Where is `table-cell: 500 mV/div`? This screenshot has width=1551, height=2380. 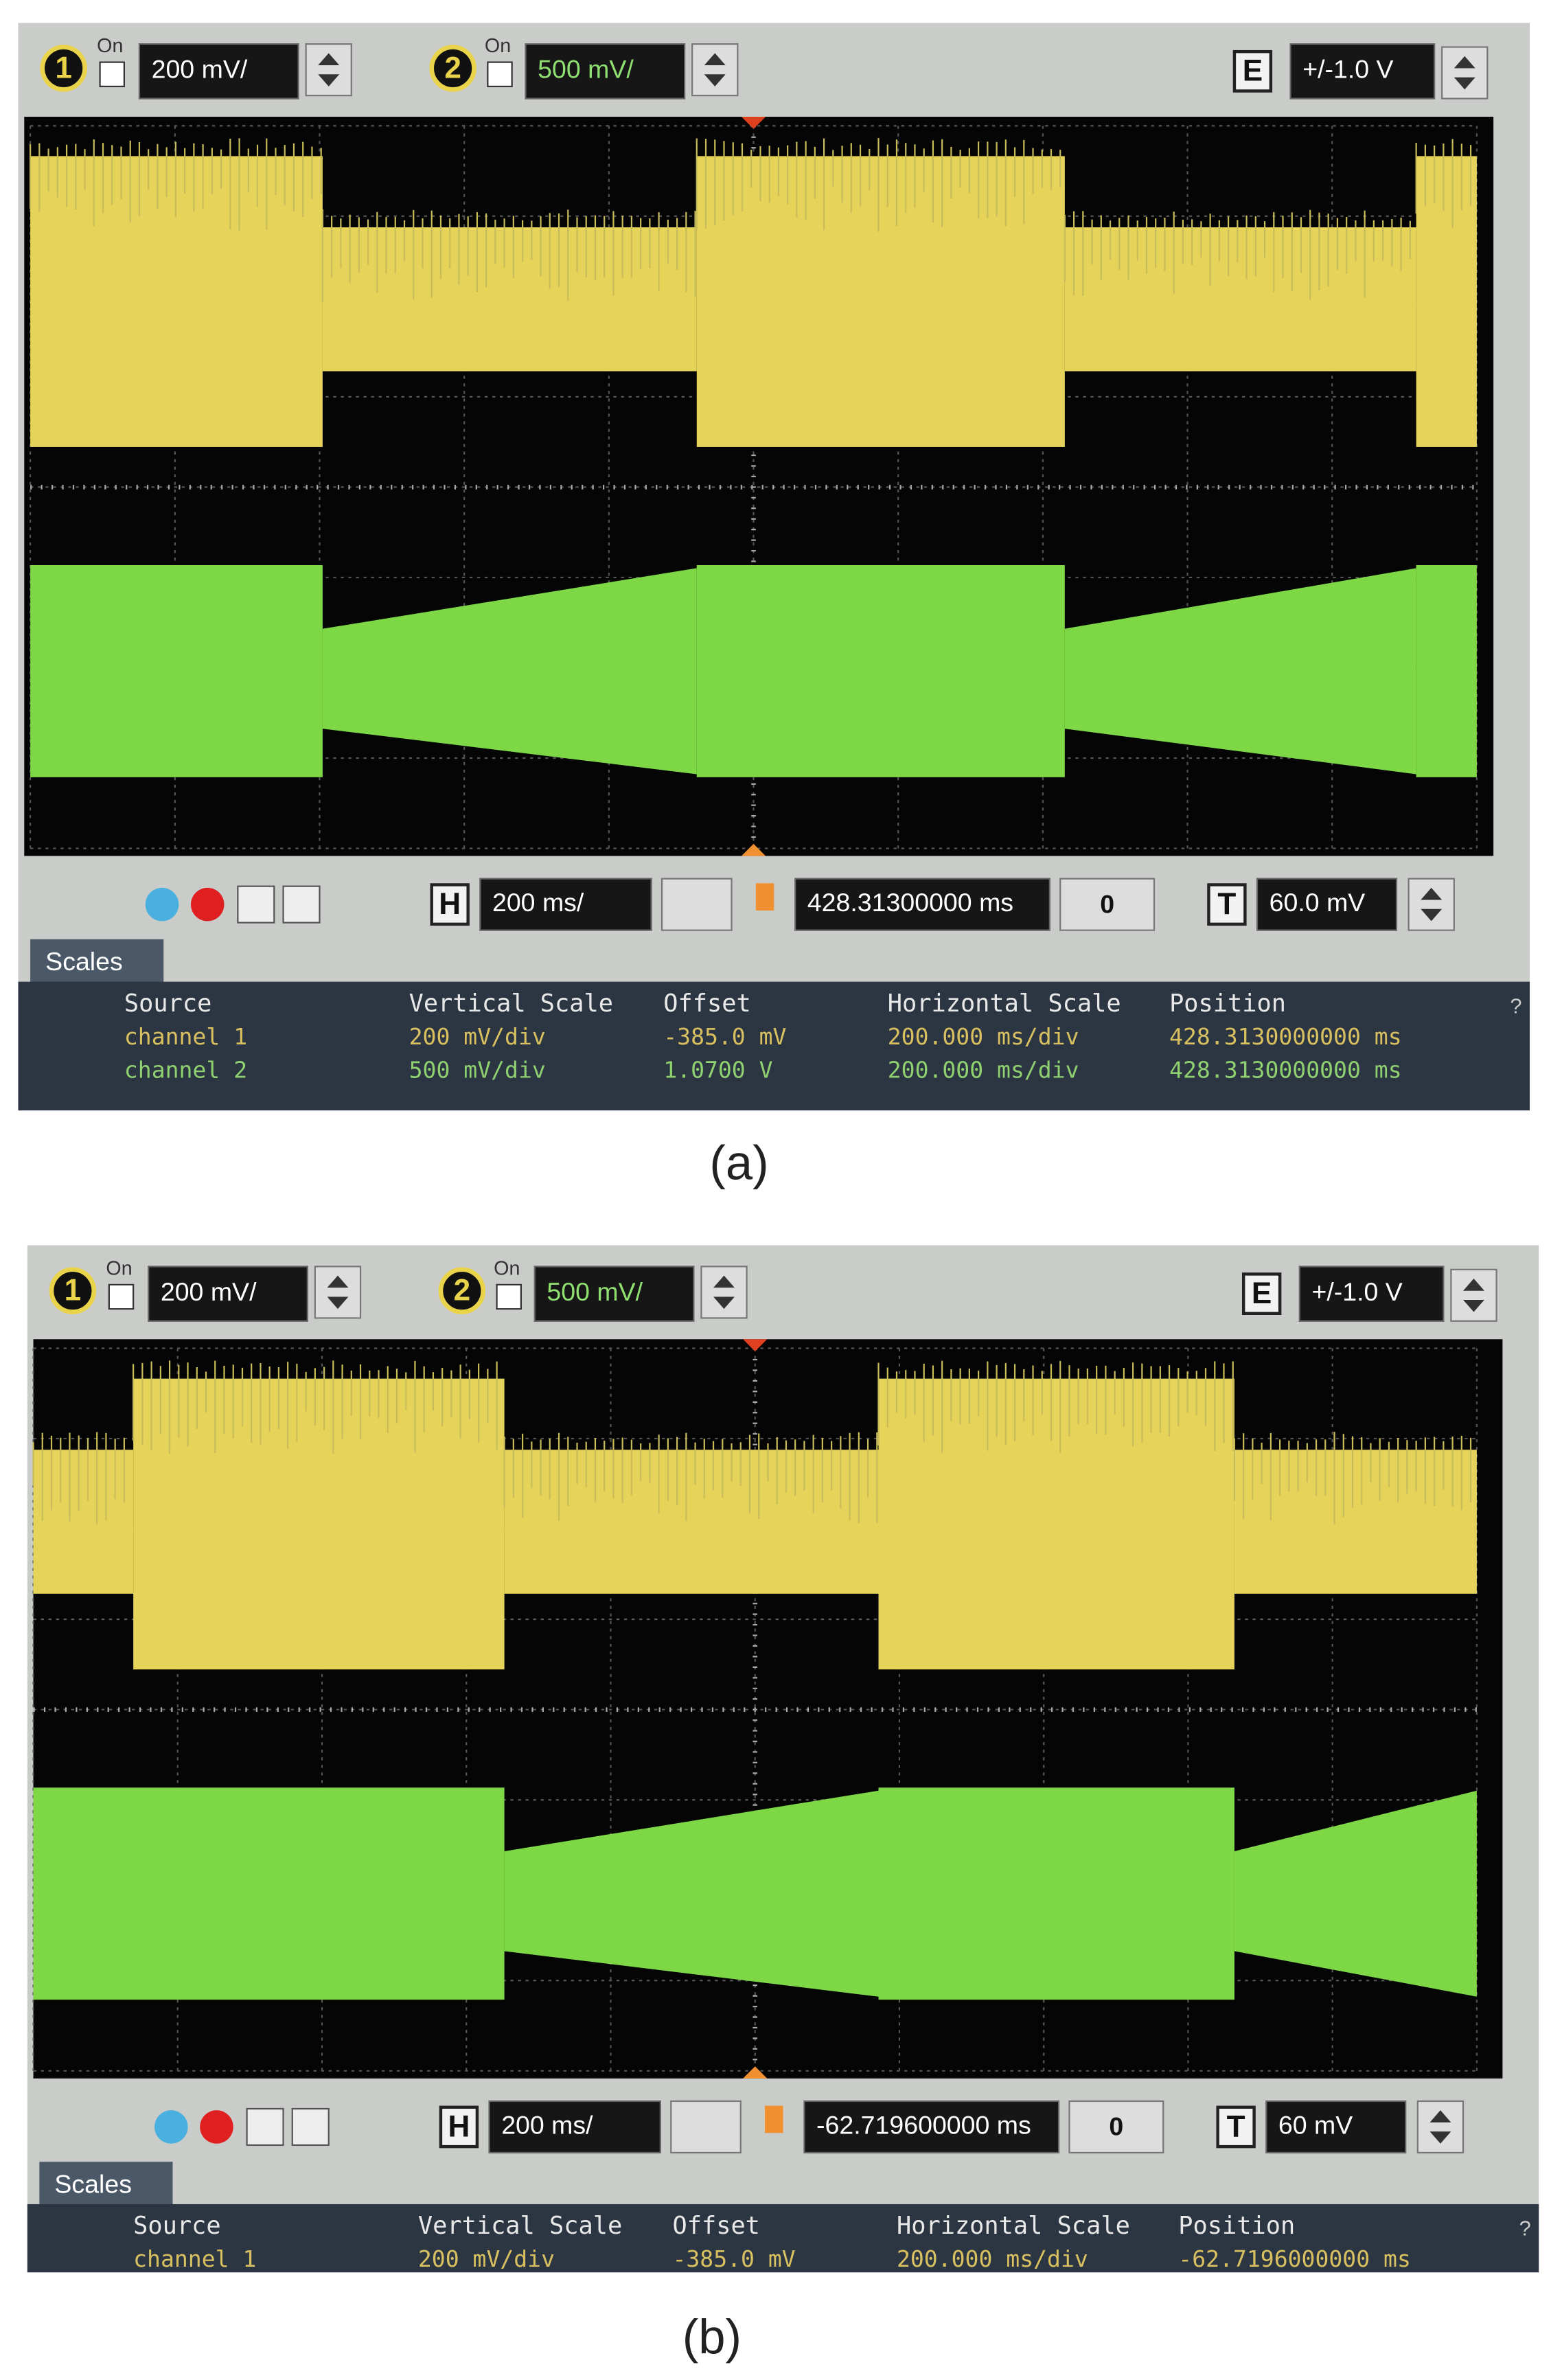
table-cell: 500 mV/div is located at coordinates (477, 1069).